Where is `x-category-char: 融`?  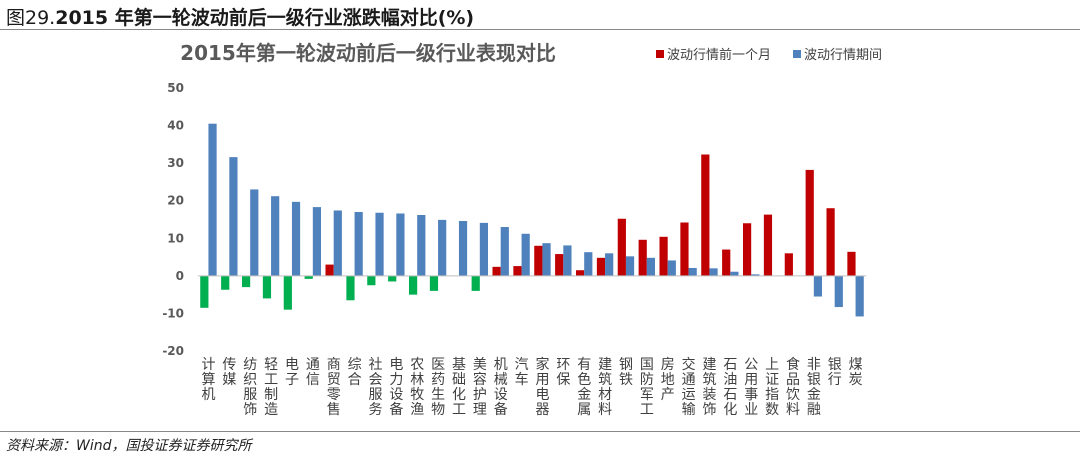
x-category-char: 融 is located at coordinates (814, 410).